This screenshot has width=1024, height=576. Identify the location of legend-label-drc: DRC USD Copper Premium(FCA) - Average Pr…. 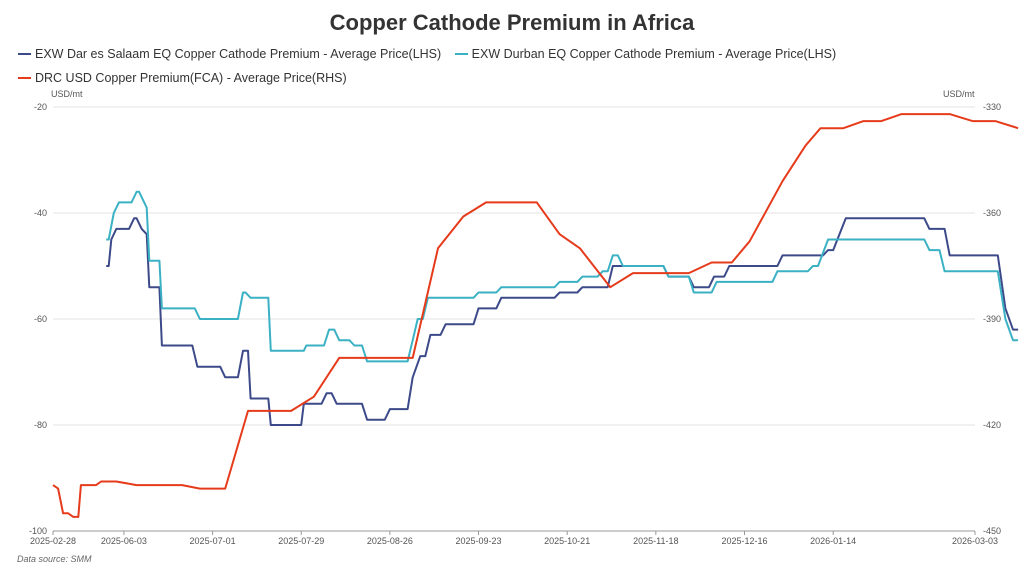
(191, 78).